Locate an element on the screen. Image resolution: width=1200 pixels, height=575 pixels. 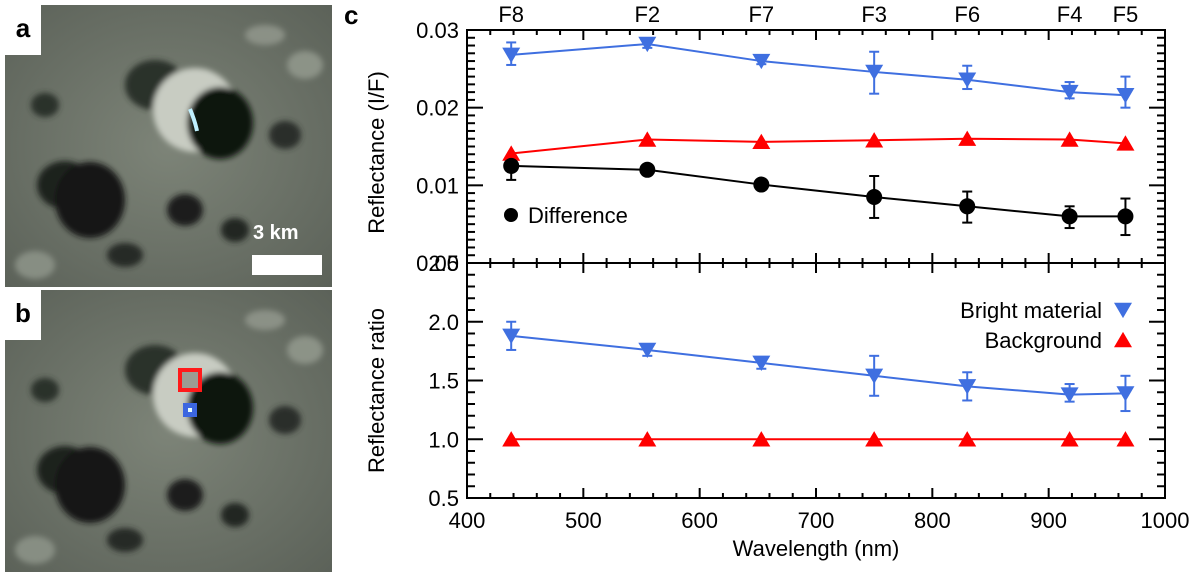
difference-legend: Difference is located at coordinates (566, 215).